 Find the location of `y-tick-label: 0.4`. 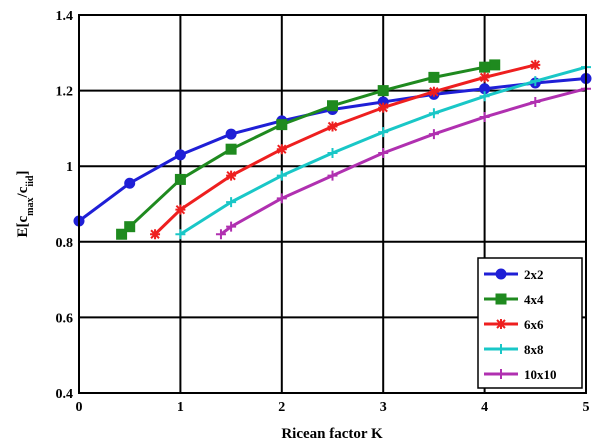

y-tick-label: 0.4 is located at coordinates (65, 394).